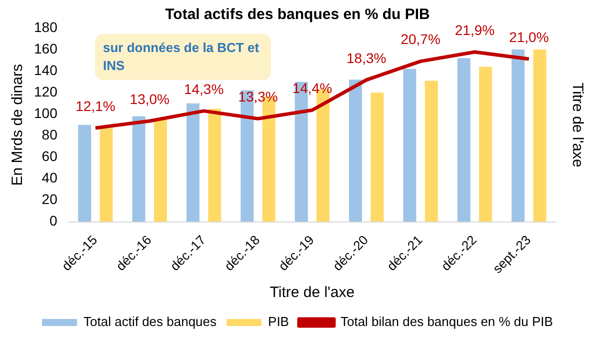  I want to click on data-label: 13,3%, so click(258, 96).